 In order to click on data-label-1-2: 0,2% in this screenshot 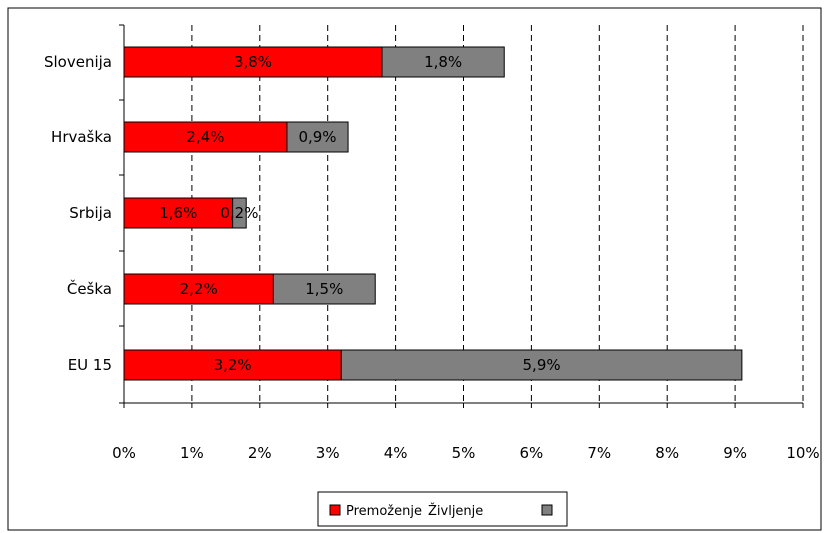, I will do `click(239, 213)`.